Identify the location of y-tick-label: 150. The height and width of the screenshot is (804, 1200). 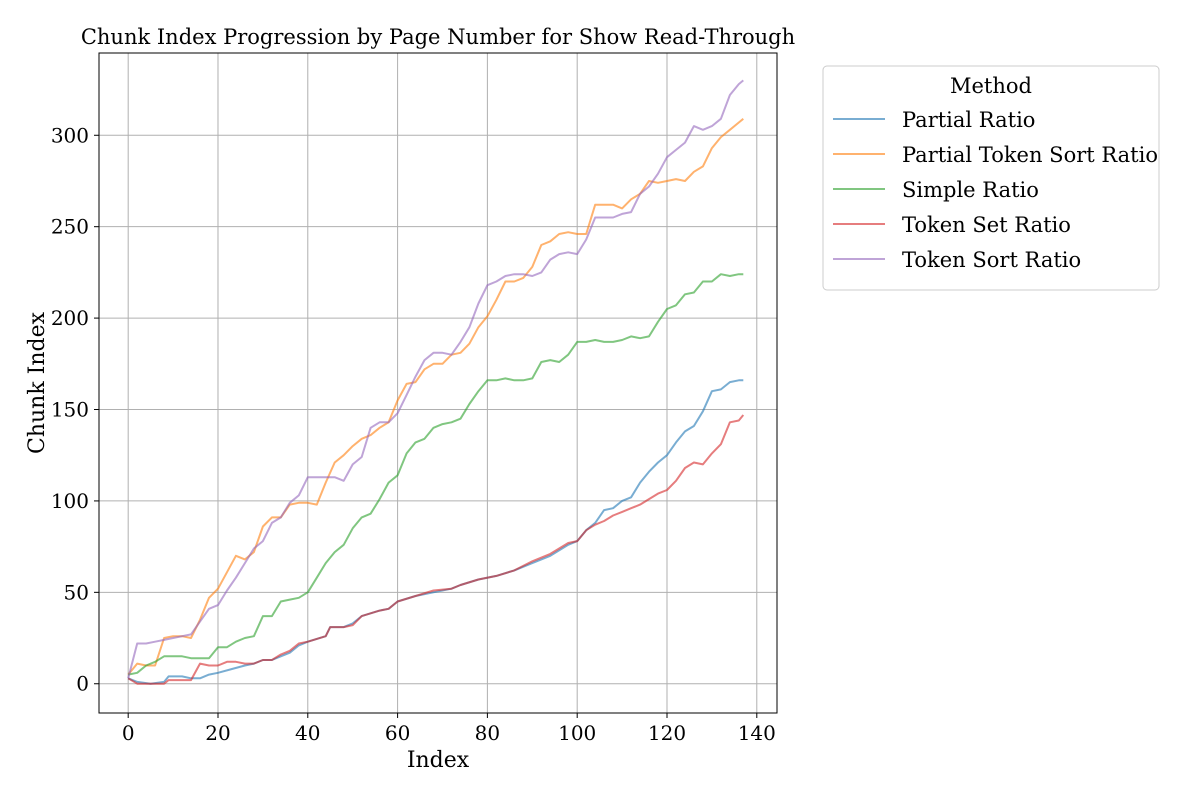
(70, 410).